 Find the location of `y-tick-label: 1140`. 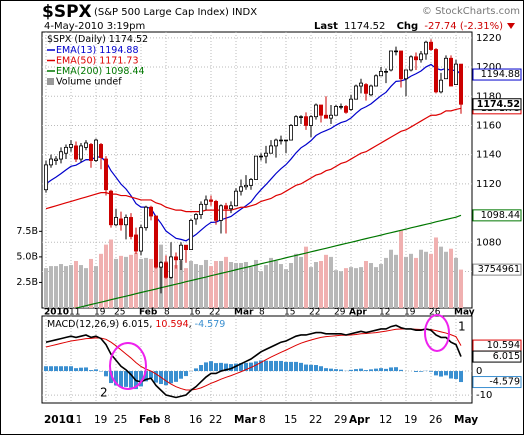

y-tick-label: 1140 is located at coordinates (488, 155).